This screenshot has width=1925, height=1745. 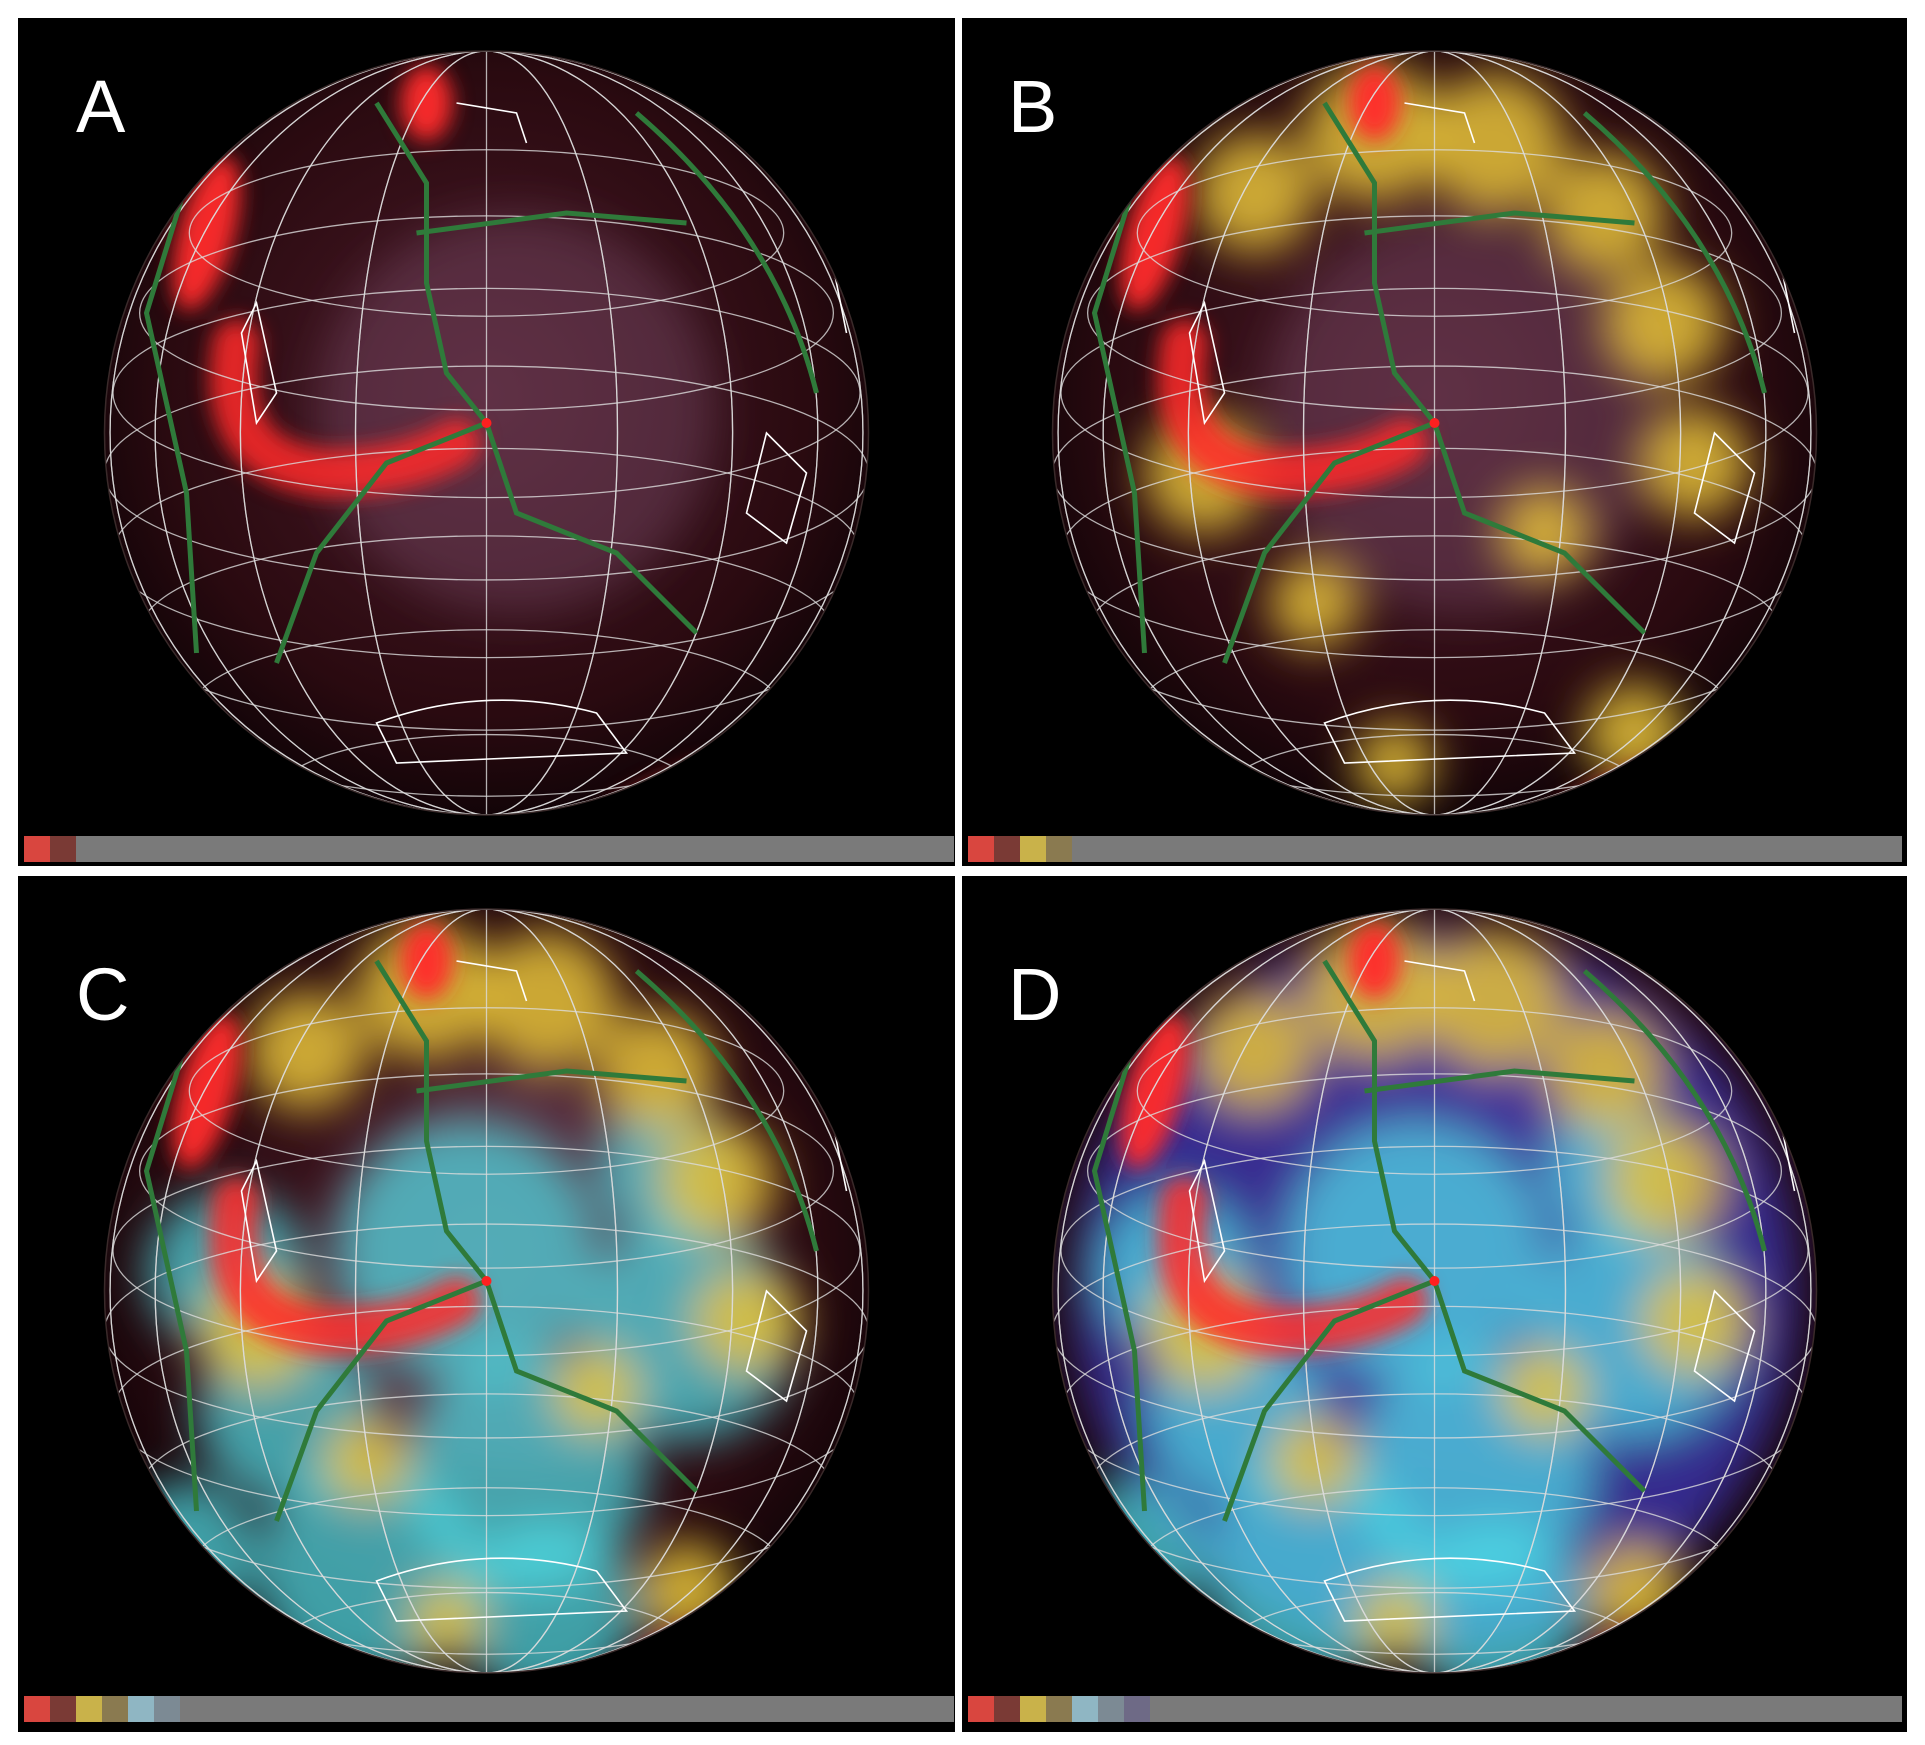 I want to click on panel-label-a: A, so click(x=101, y=106).